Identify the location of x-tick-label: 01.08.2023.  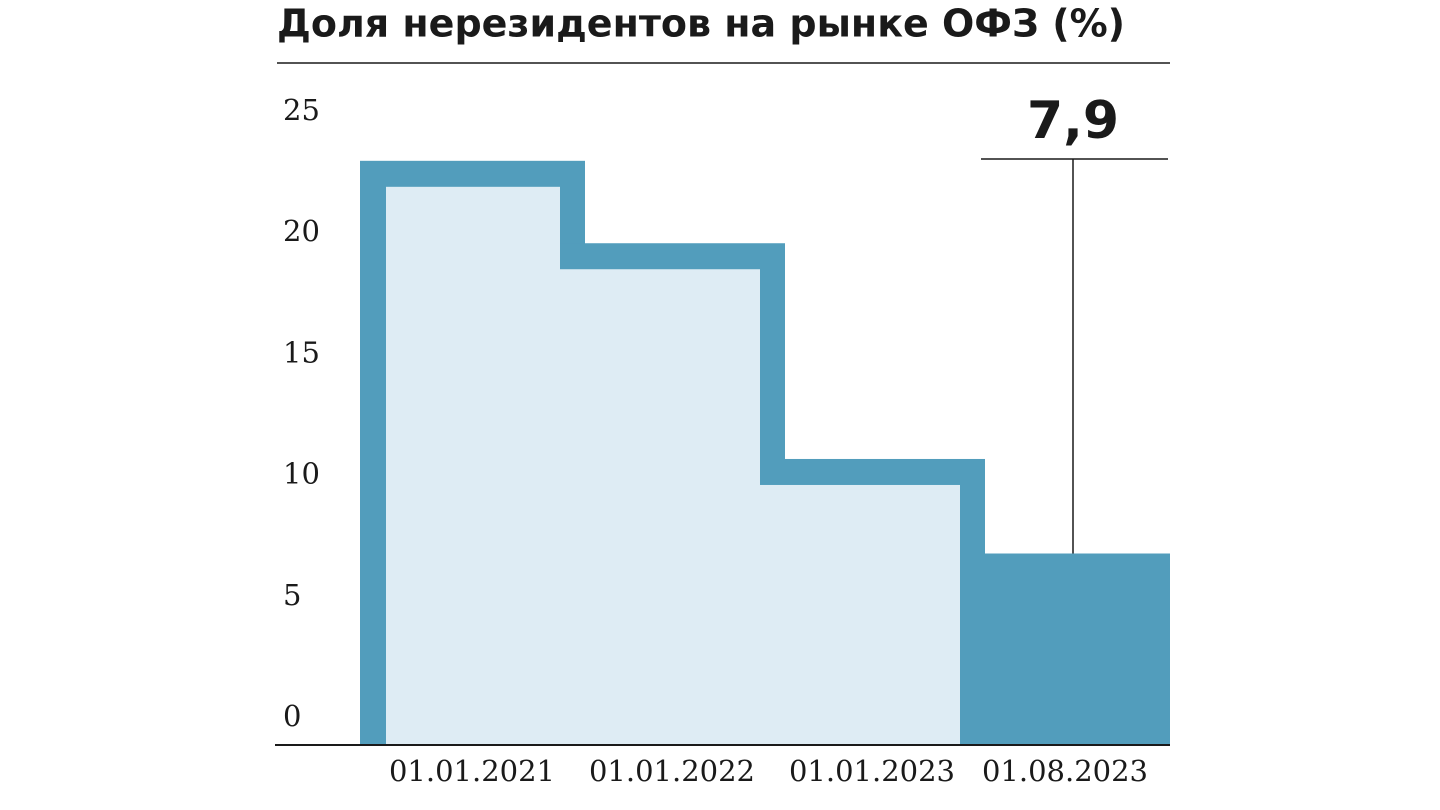
(1065, 771).